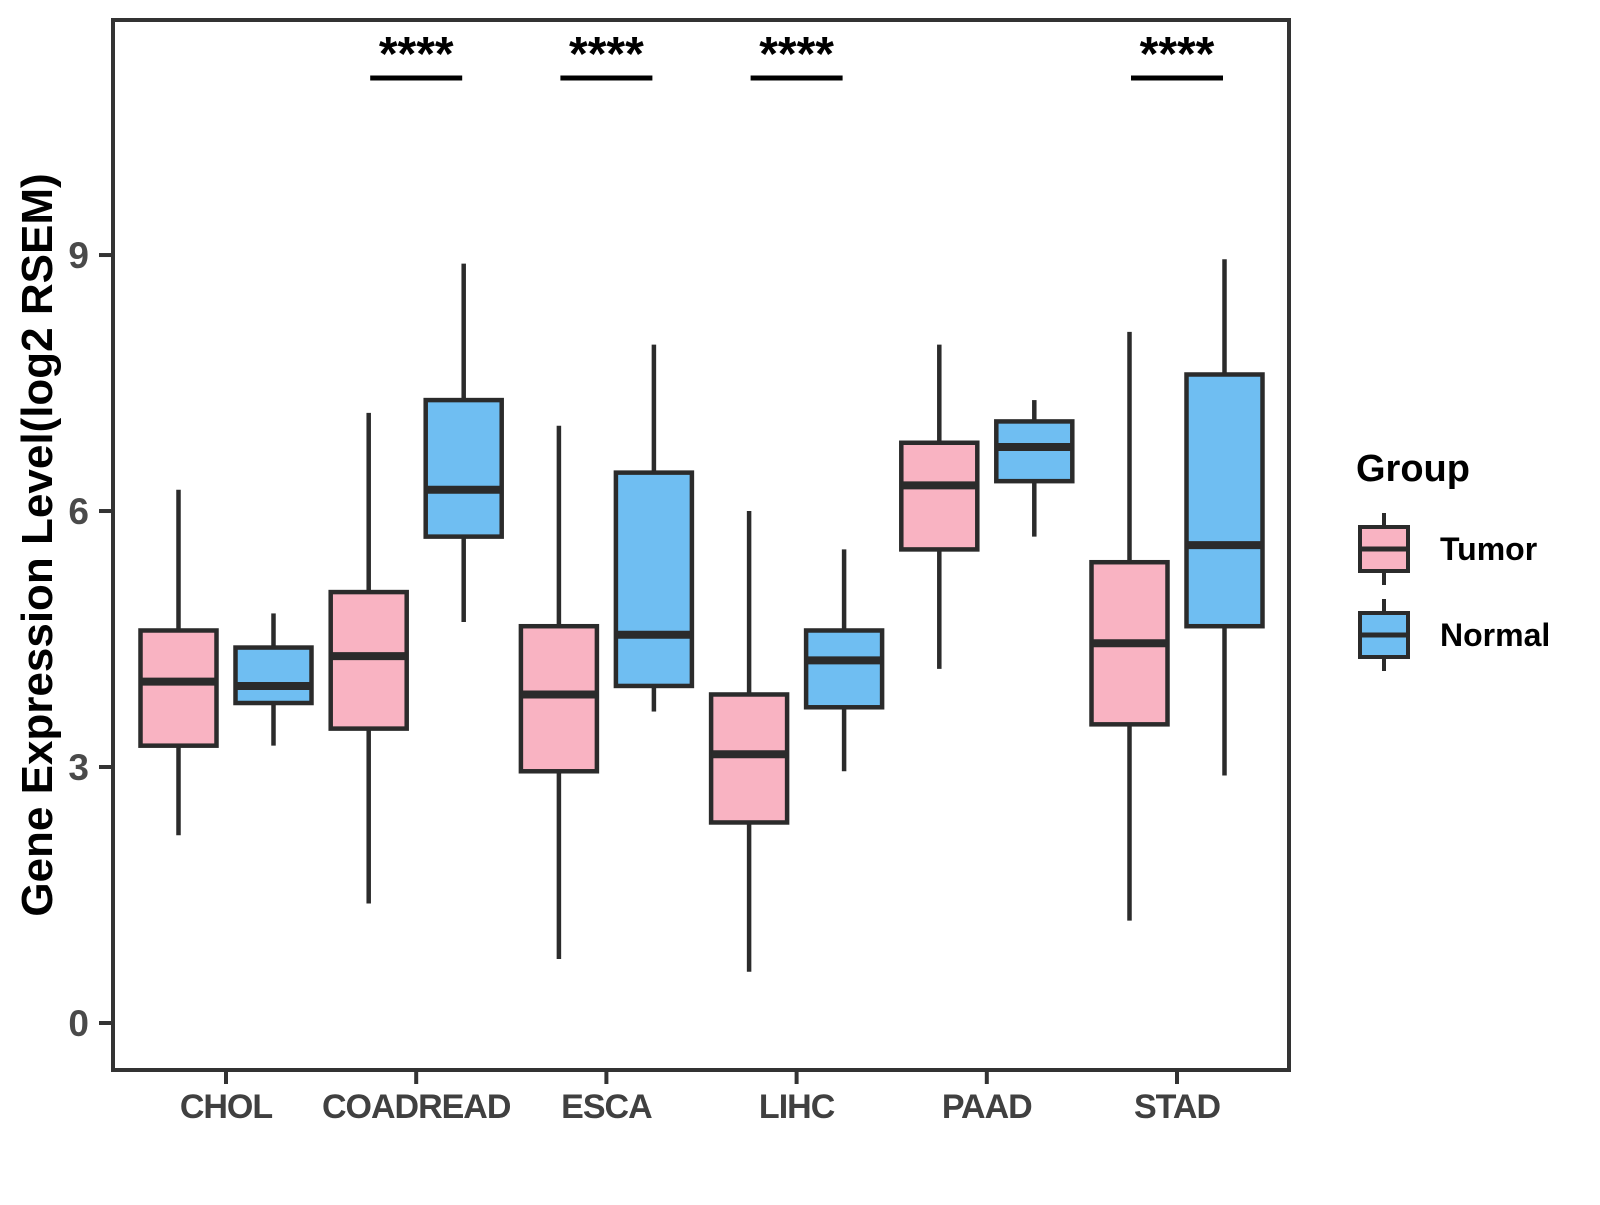 The image size is (1600, 1205). I want to click on significance-stars-stad: ****, so click(1177, 54).